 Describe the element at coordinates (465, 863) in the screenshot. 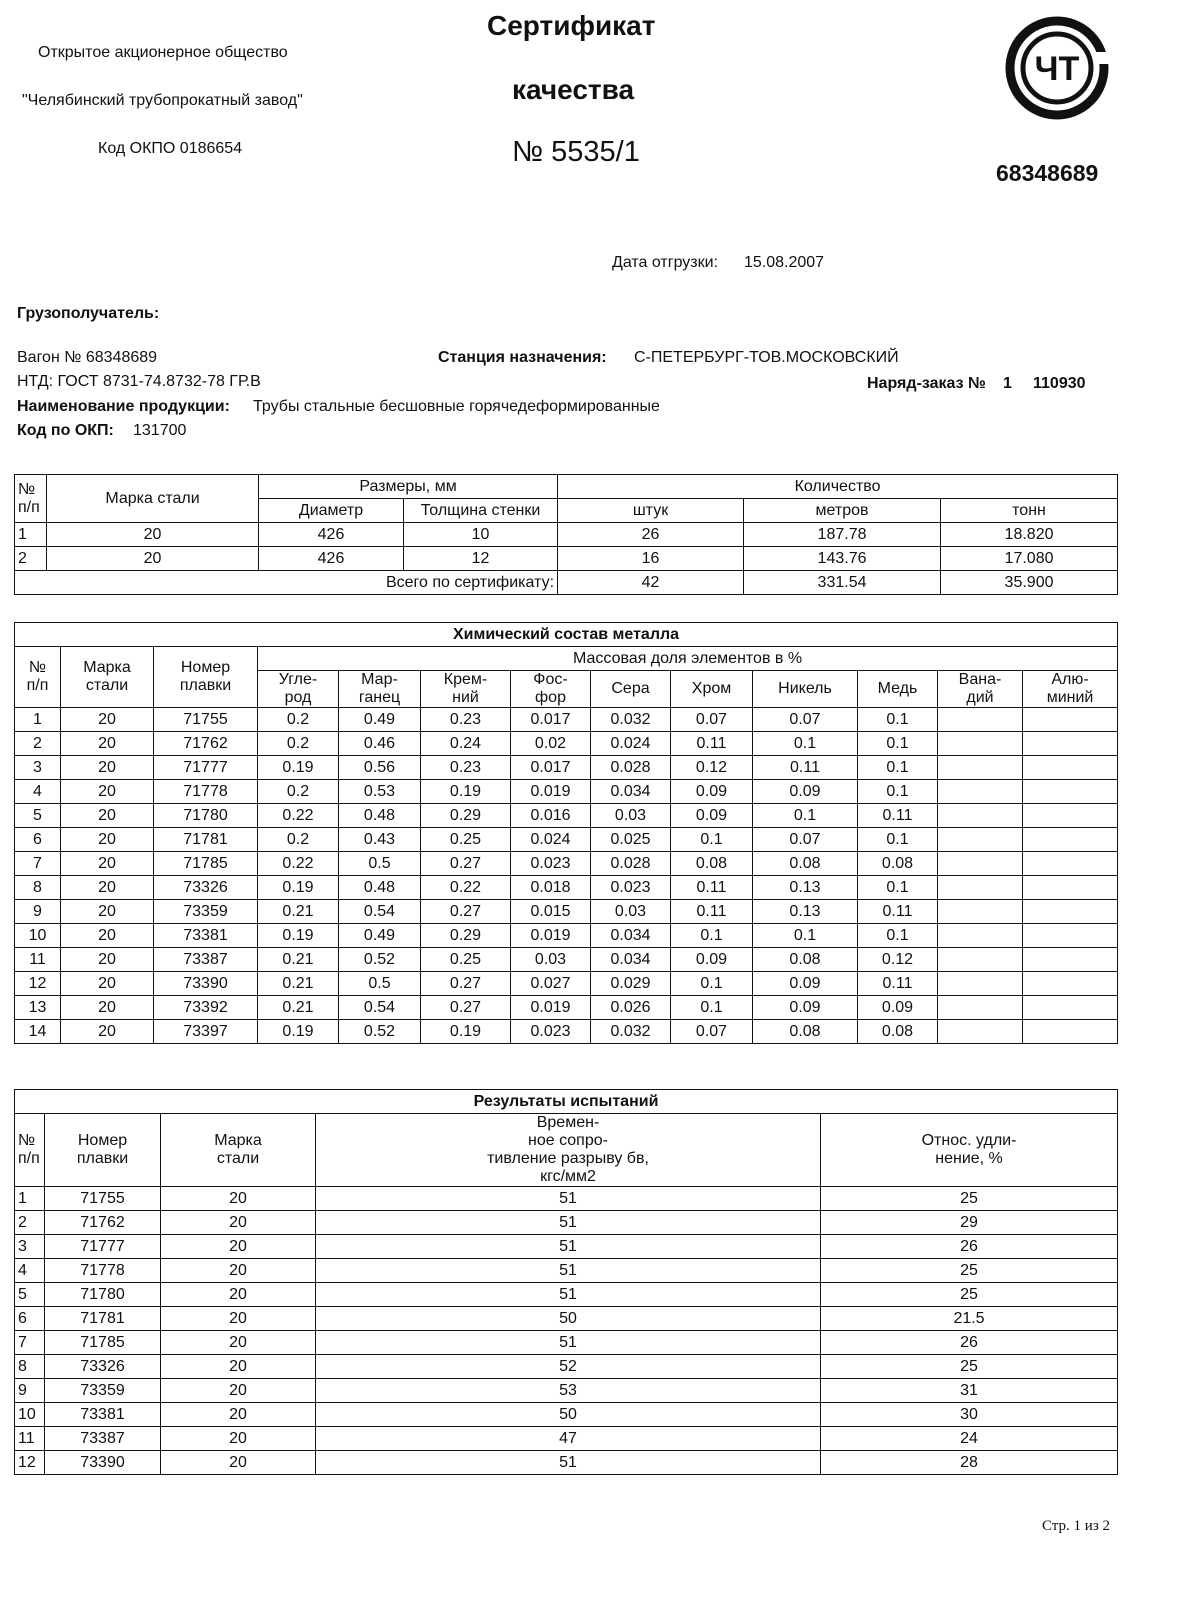

I see `cell: 0.27` at that location.